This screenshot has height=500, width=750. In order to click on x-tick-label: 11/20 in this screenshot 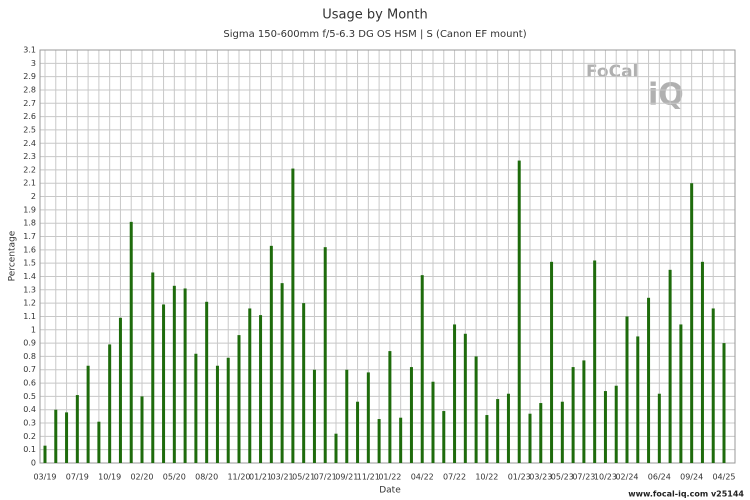, I will do `click(238, 477)`.